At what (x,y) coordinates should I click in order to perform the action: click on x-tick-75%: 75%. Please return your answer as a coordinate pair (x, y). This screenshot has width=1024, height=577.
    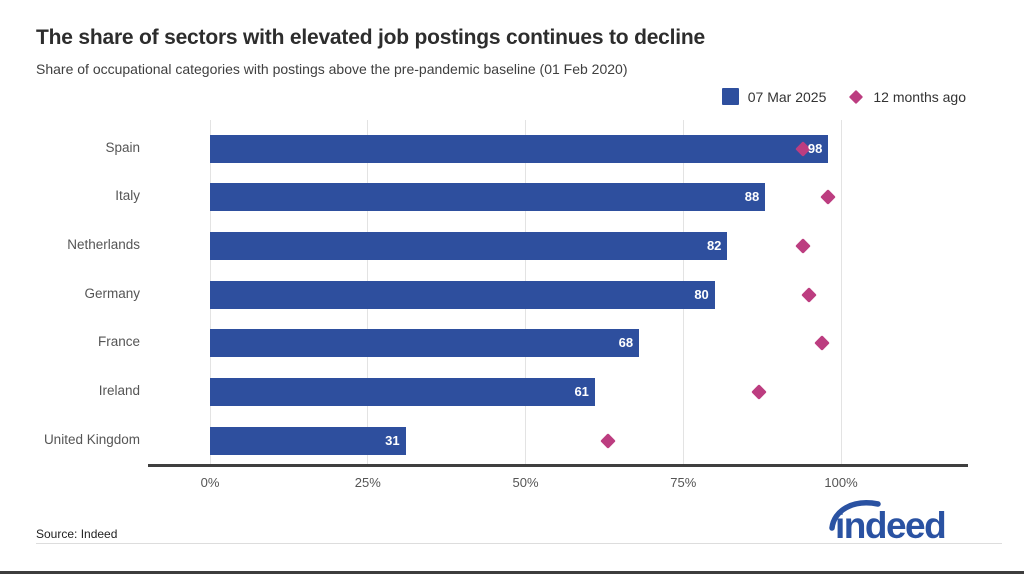
    Looking at the image, I should click on (683, 482).